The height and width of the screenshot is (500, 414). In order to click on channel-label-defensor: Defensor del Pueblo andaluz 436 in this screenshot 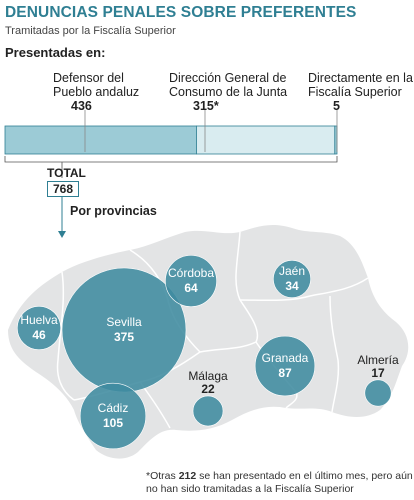, I will do `click(97, 92)`.